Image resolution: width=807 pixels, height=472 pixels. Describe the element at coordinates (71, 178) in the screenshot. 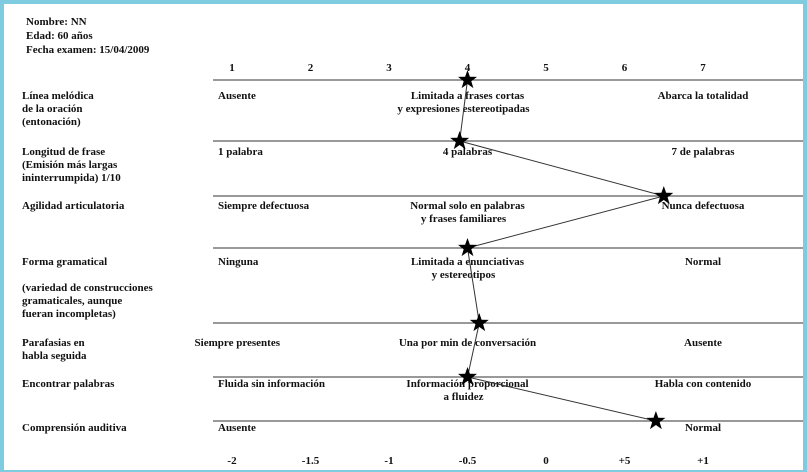

I see `row-label: ininterrumpida) 1/10` at that location.